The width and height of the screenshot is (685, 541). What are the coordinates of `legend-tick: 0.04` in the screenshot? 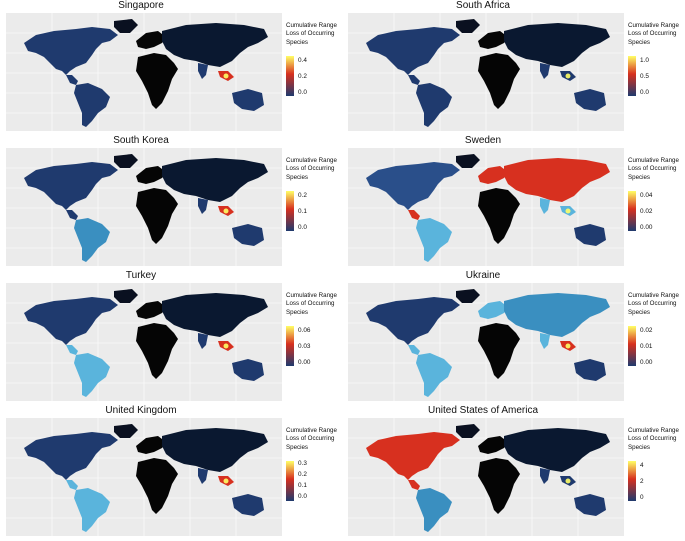 It's located at (646, 195).